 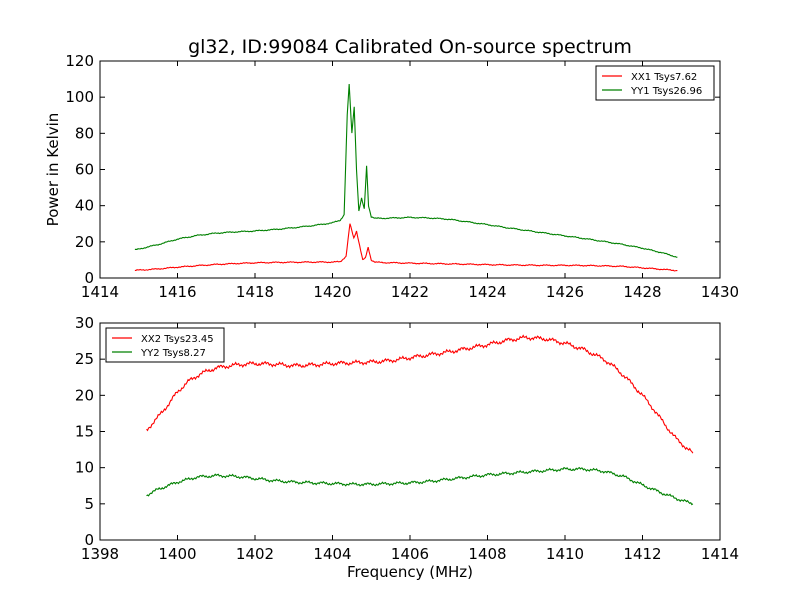 I want to click on x-tick-label: 1422, so click(x=410, y=292).